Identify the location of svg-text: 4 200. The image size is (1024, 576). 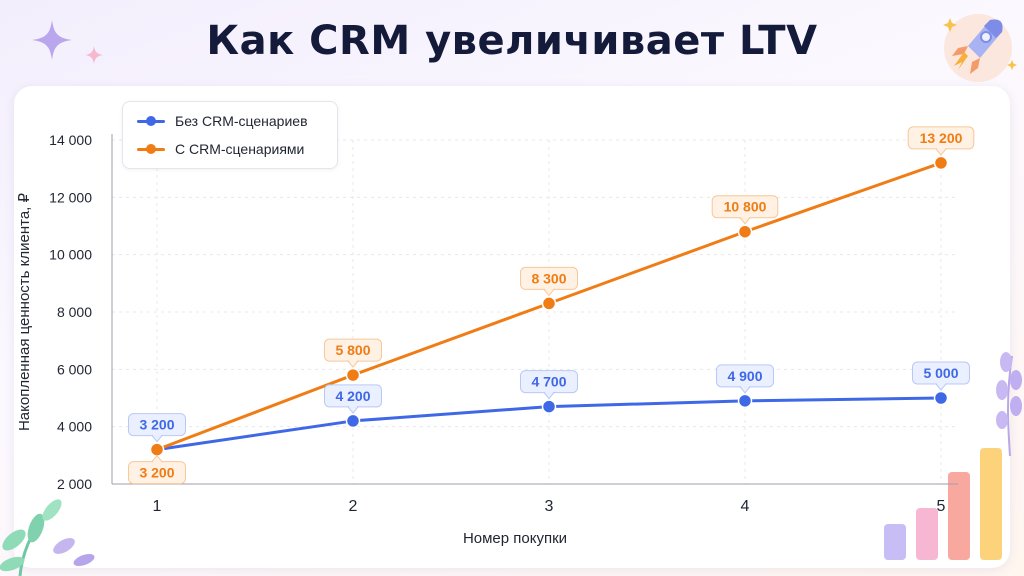
(352, 396).